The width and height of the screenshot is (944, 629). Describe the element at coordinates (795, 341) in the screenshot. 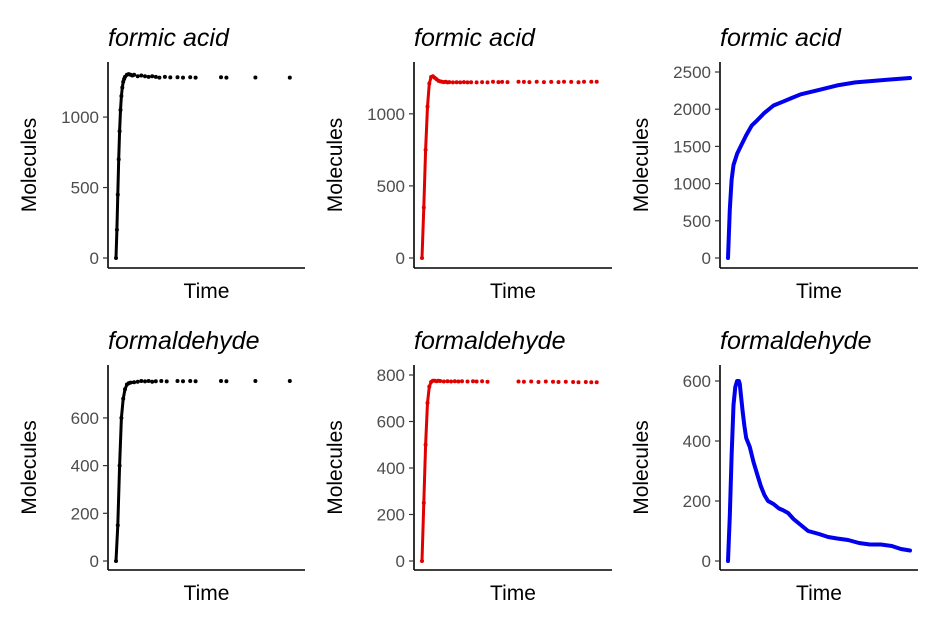

I see `chart-title: formaldehyde` at that location.